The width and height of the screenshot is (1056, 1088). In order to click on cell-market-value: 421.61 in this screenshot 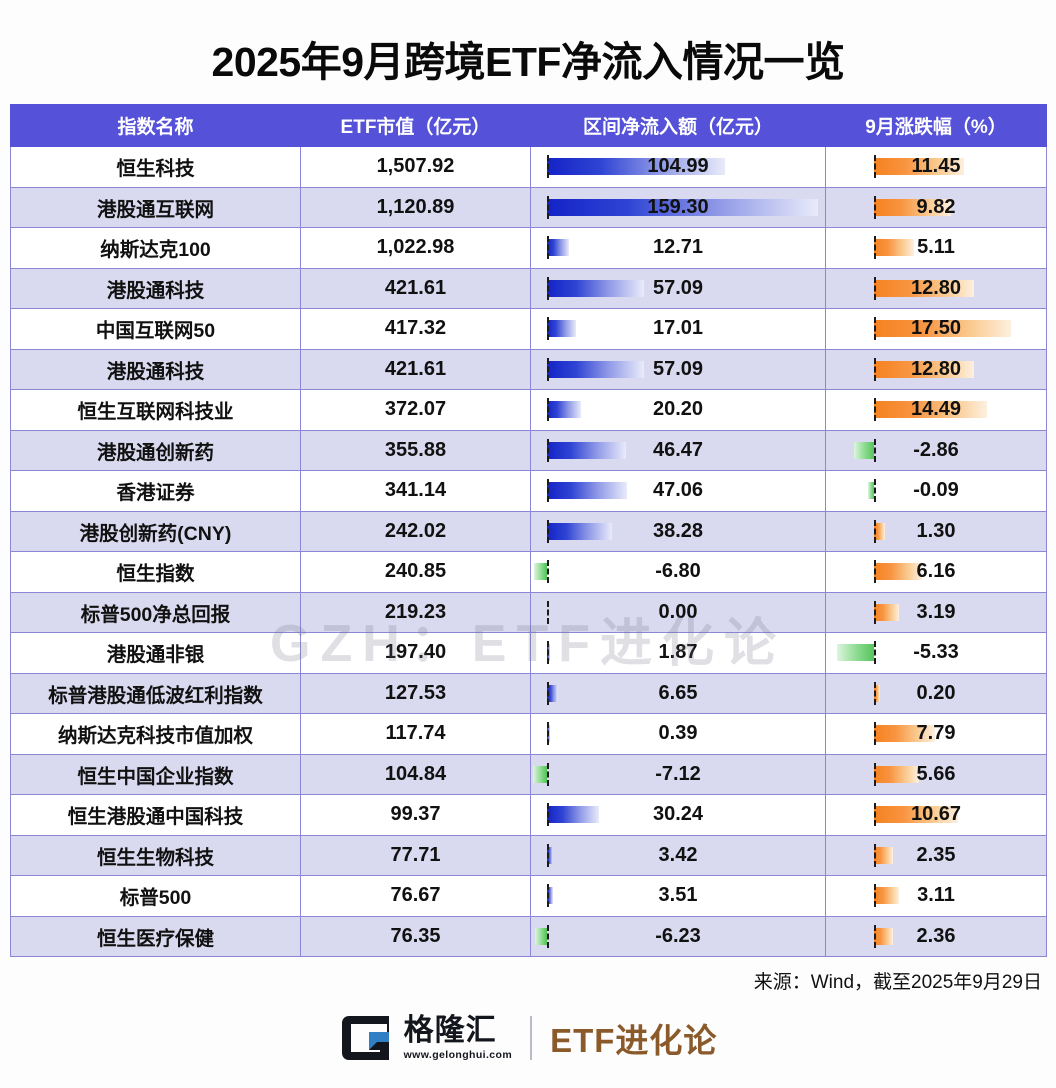, I will do `click(415, 369)`.